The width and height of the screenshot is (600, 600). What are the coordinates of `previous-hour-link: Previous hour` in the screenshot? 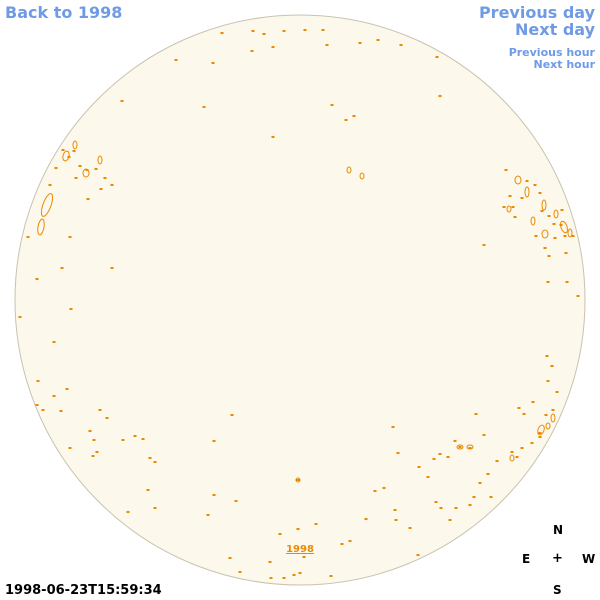 It's located at (551, 52).